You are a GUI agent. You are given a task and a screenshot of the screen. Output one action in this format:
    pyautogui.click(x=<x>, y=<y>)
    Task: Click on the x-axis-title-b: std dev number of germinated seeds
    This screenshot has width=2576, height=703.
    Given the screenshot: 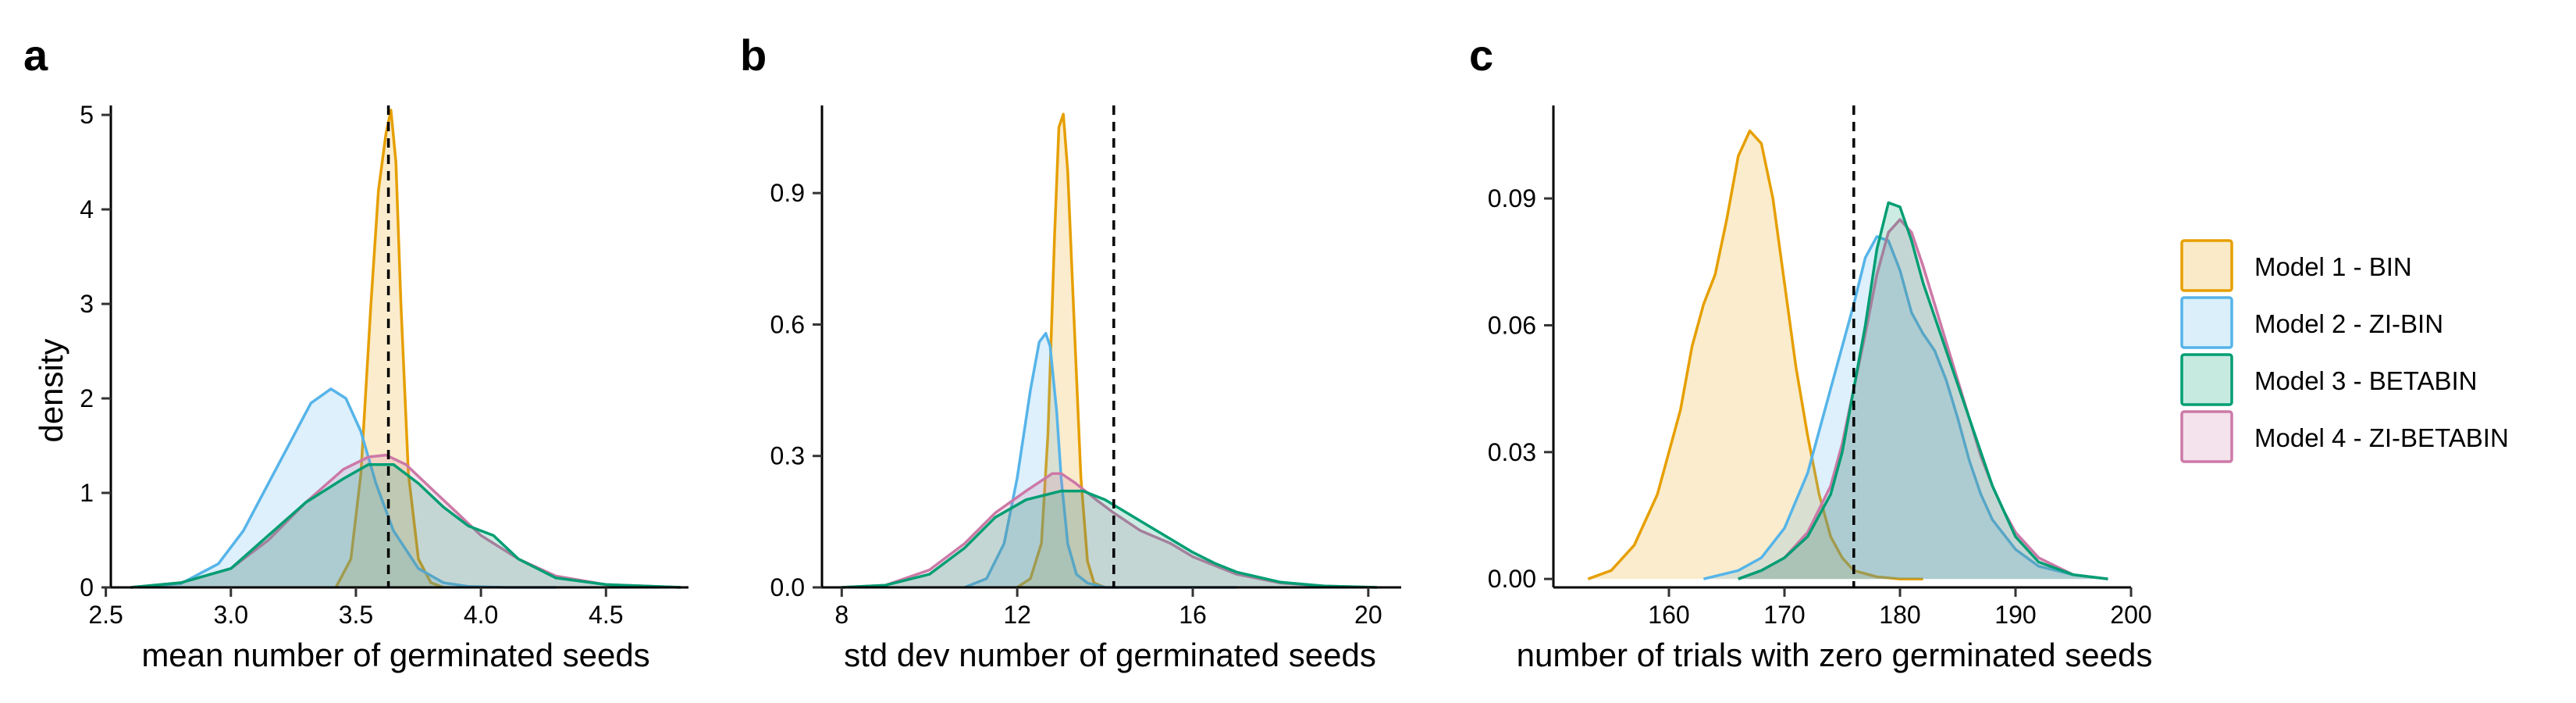 What is the action you would take?
    pyautogui.click(x=1110, y=655)
    